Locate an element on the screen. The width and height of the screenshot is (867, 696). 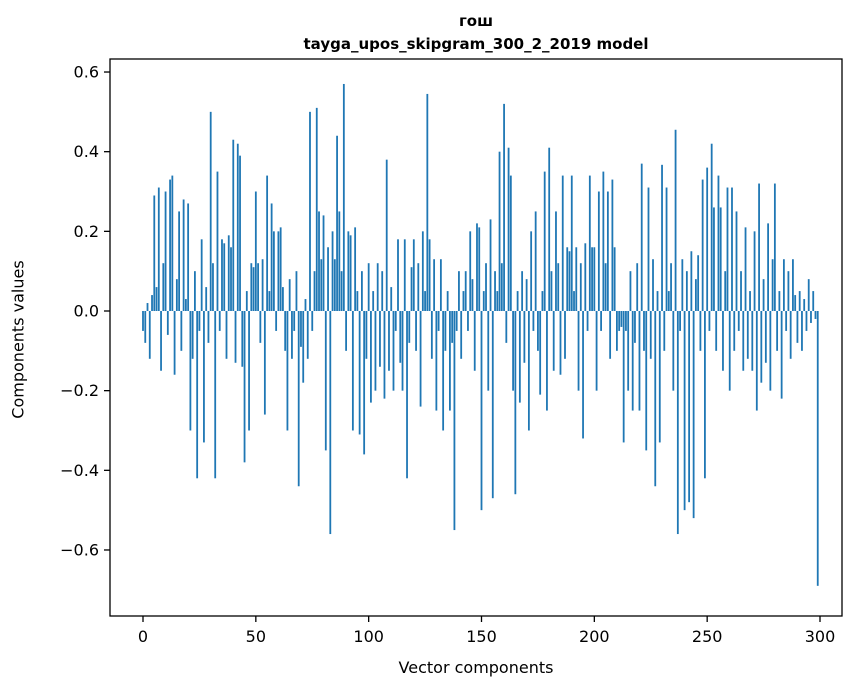
y-tick-label: −0.6 is located at coordinates (79, 549).